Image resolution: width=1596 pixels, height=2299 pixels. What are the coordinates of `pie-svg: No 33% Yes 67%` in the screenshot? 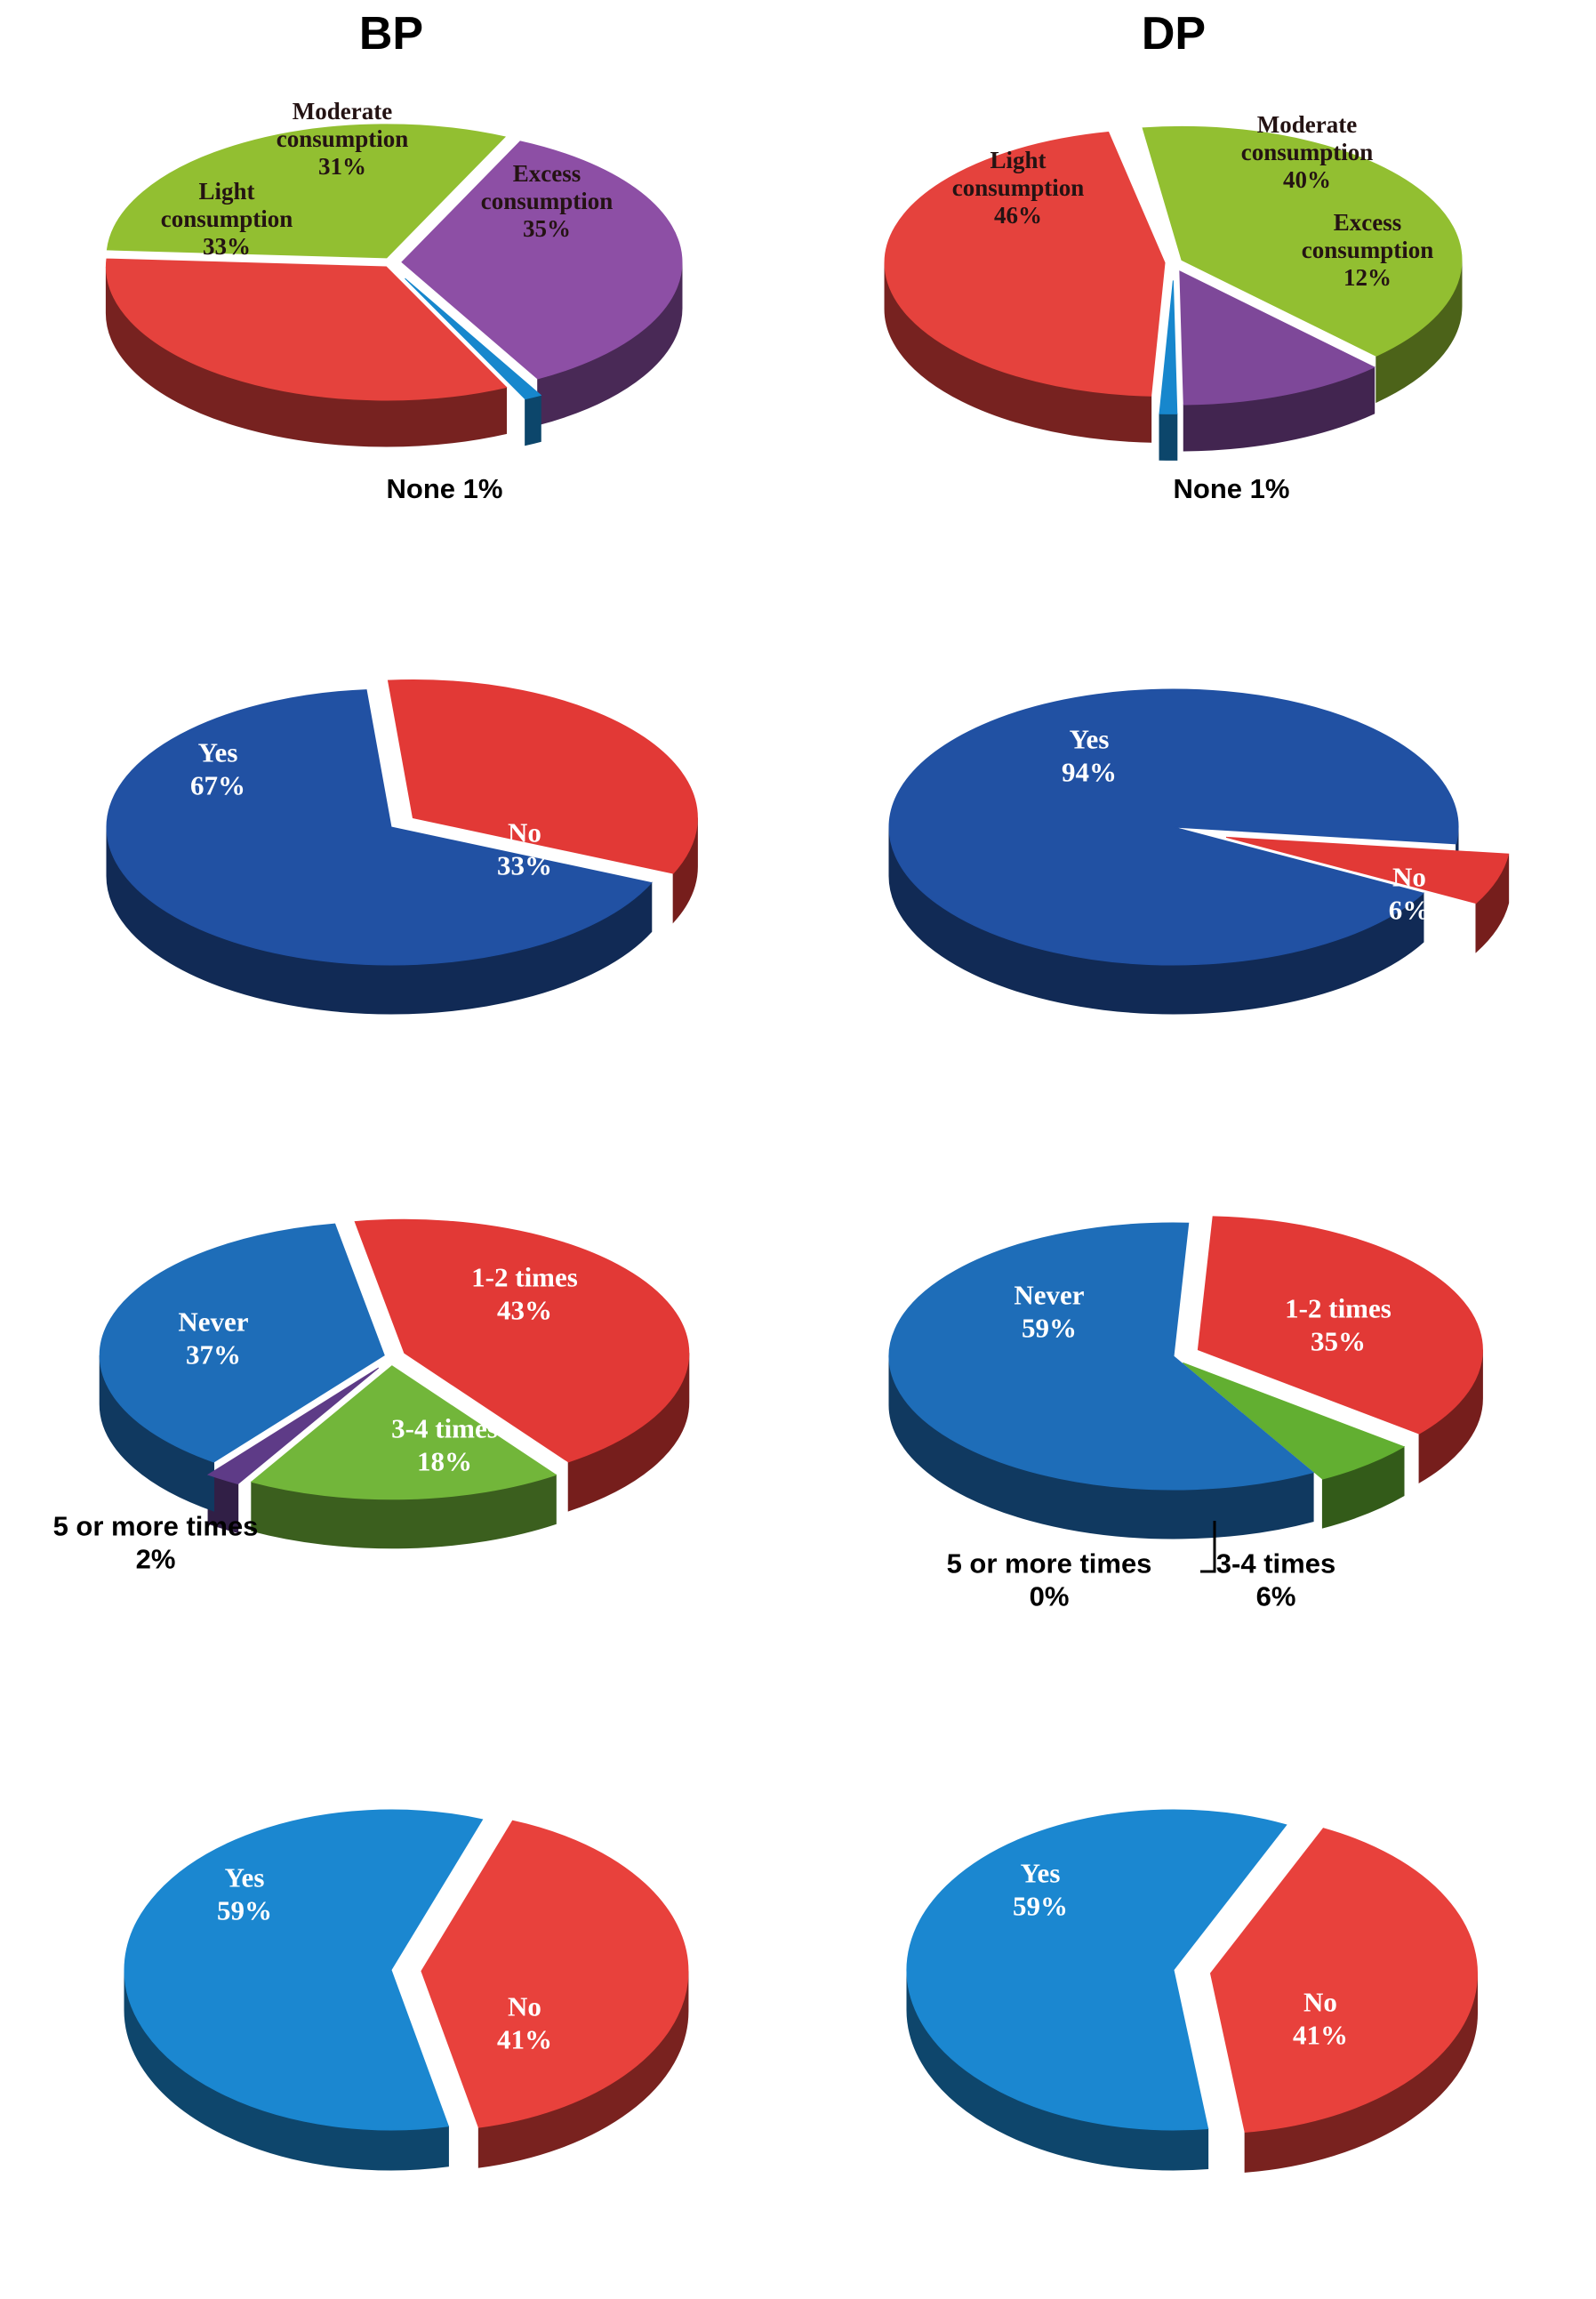 It's located at (402, 847).